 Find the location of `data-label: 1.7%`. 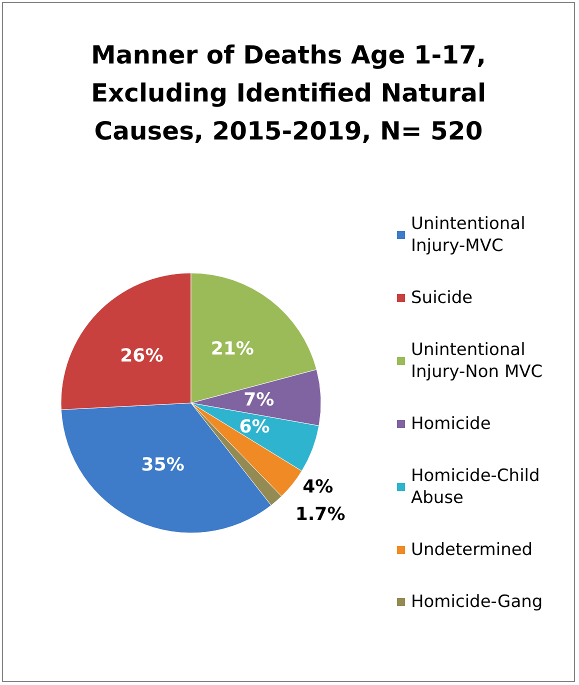

data-label: 1.7% is located at coordinates (320, 515).